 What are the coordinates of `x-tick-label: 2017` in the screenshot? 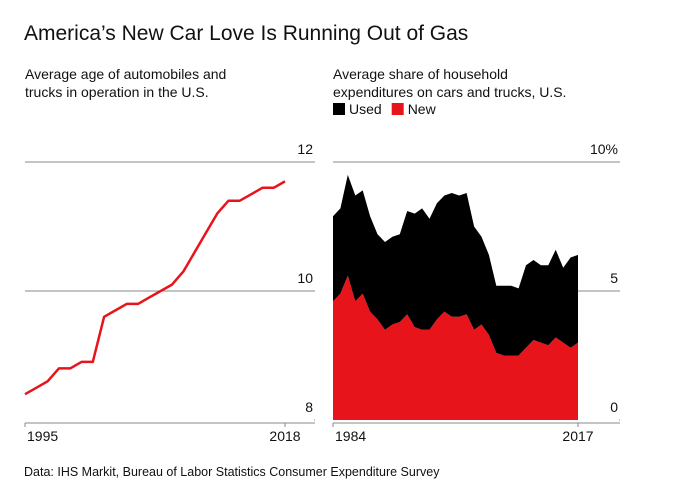 It's located at (577, 436).